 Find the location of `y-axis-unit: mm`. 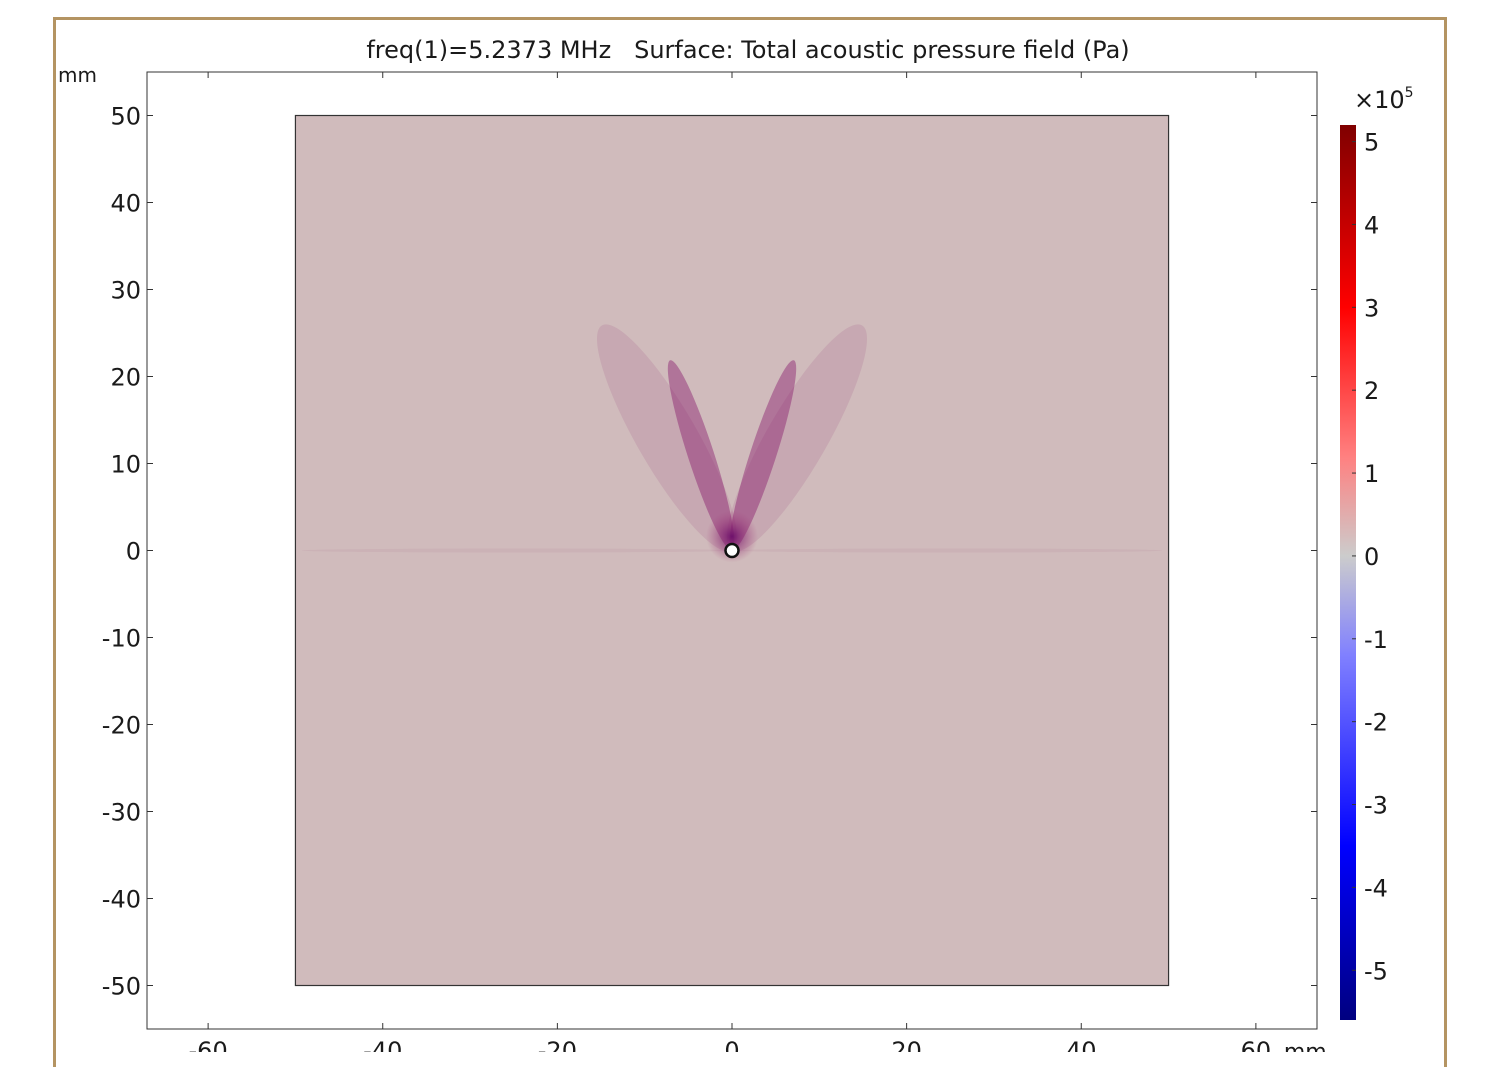

y-axis-unit: mm is located at coordinates (77, 75).